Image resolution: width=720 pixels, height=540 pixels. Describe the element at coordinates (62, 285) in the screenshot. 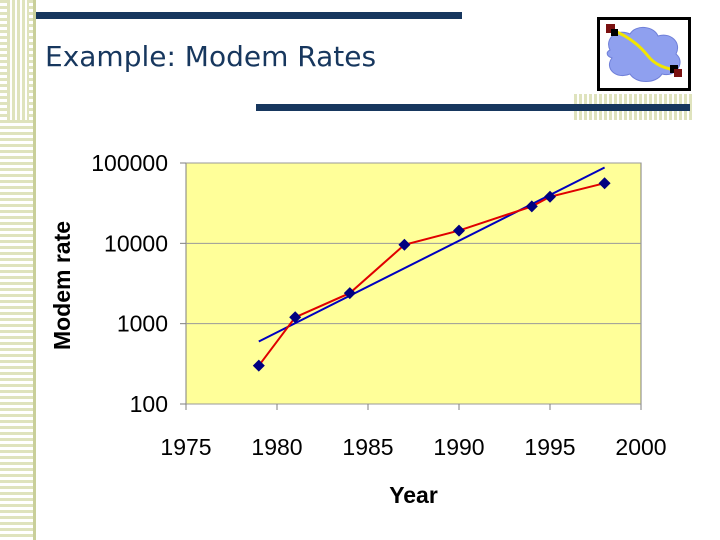

I see `y-axis-label: Modem rate` at that location.